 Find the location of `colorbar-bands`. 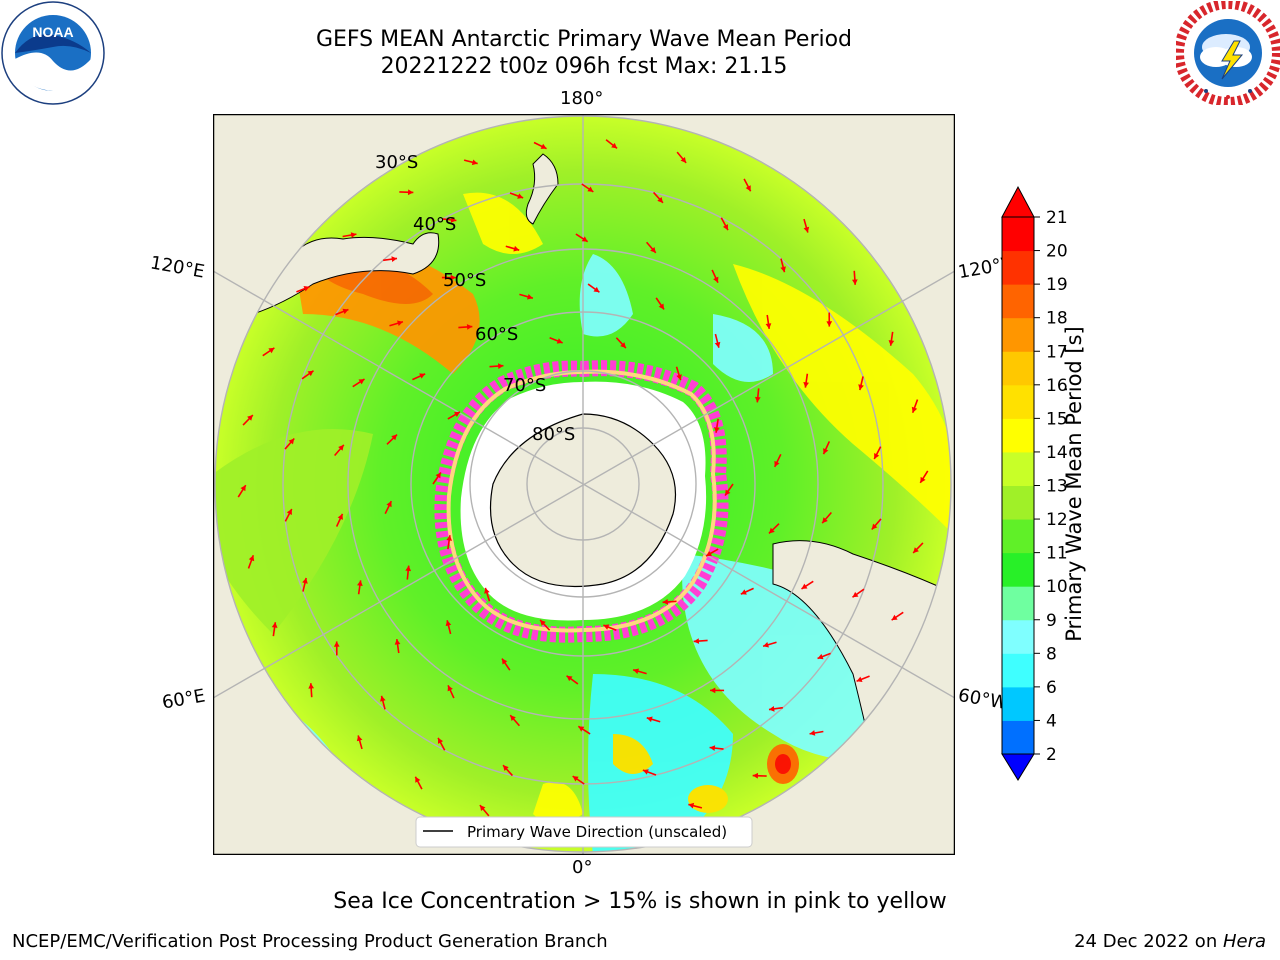

colorbar-bands is located at coordinates (1018, 483).